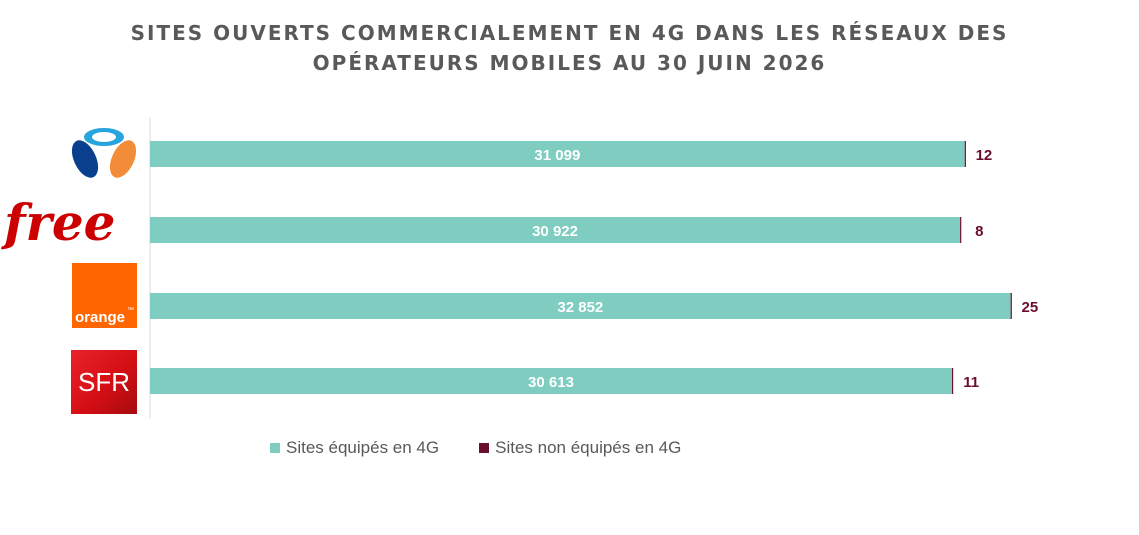 This screenshot has width=1139, height=535. I want to click on chart-title-line-2: OPÉRATEURS MOBILES AU 30 JUIN 2026, so click(569, 63).